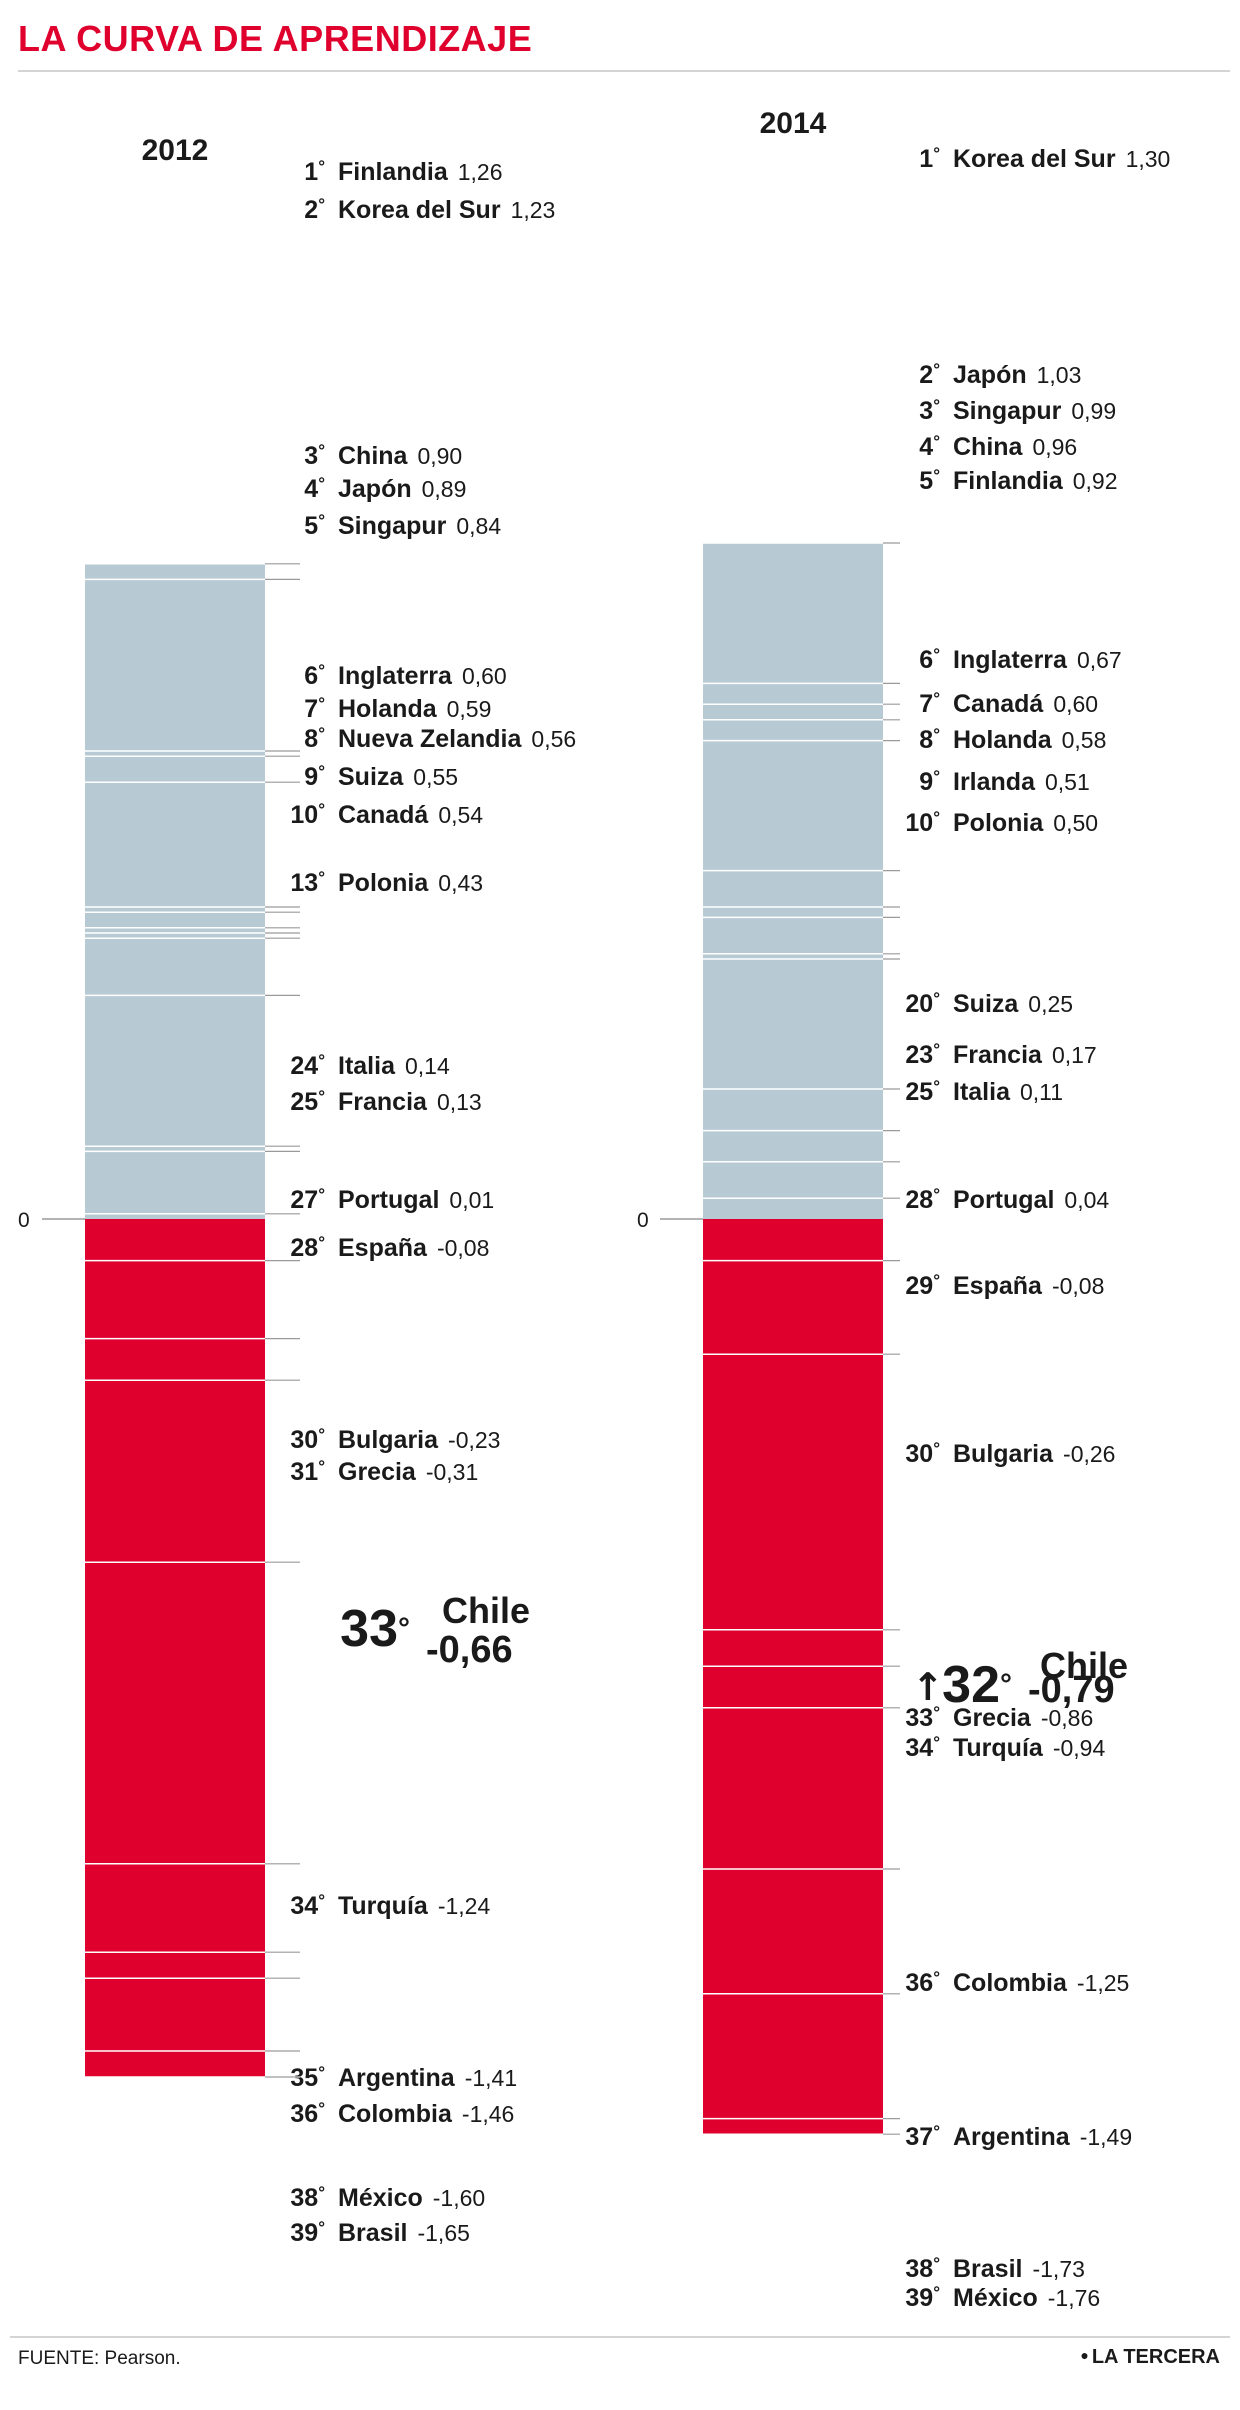  I want to click on country-label: Francia, so click(998, 1055).